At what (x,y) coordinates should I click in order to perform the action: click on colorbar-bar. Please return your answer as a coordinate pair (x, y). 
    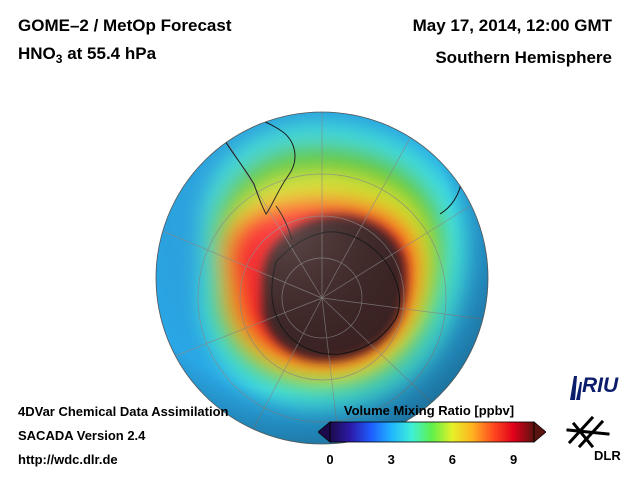
    Looking at the image, I should click on (432, 432).